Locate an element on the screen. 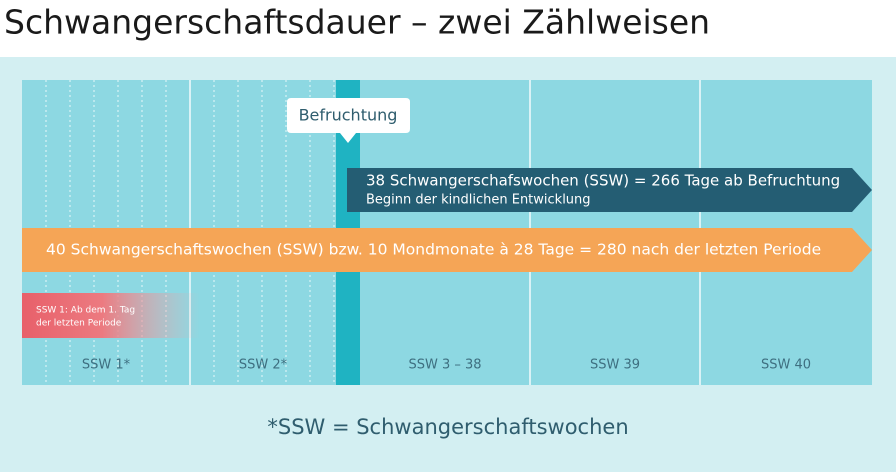 This screenshot has height=472, width=896. column-labels: SSW 1* SSW 2* SSW 3 – 38 SSW 39 SSW 40 is located at coordinates (446, 365).